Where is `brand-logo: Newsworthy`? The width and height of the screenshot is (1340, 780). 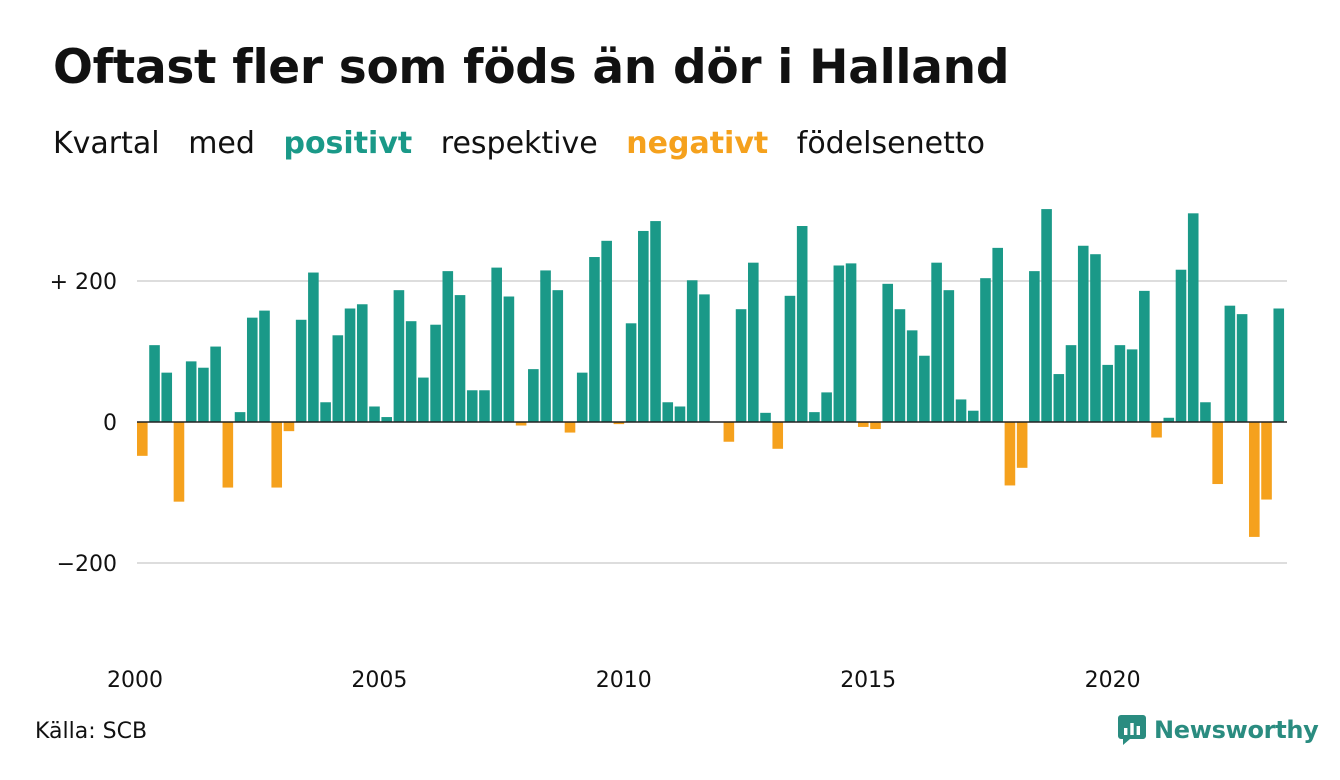
brand-logo: Newsworthy is located at coordinates (1218, 730).